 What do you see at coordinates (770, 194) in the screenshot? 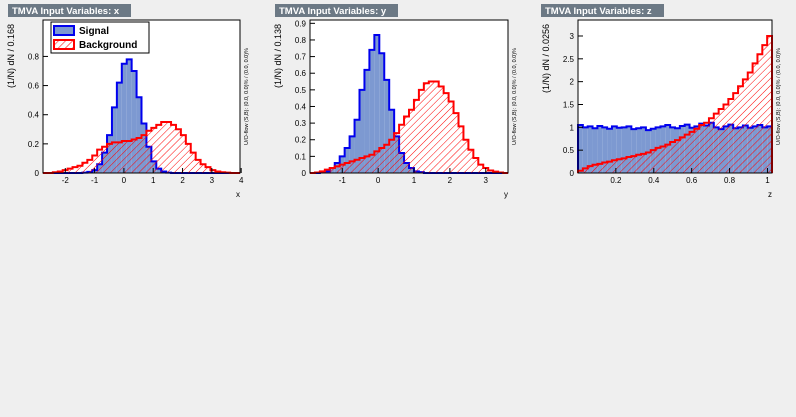
I see `x-axis-title: z` at bounding box center [770, 194].